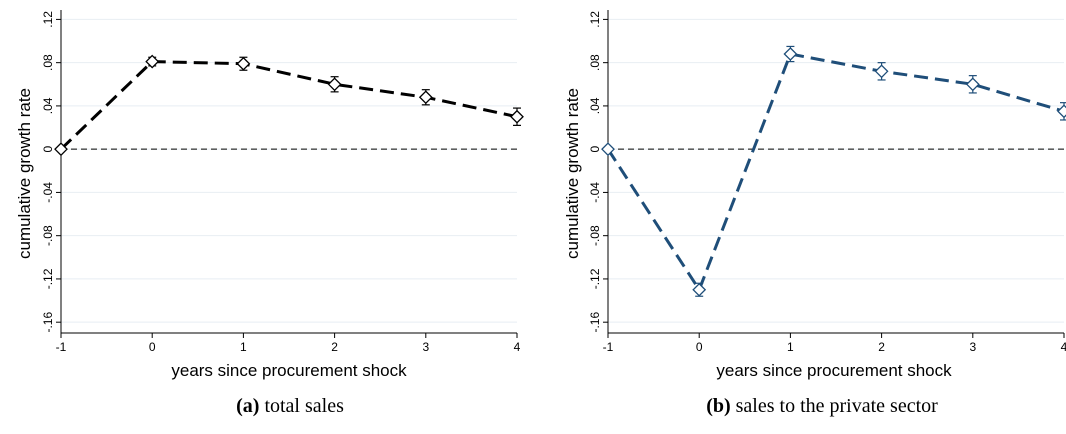  I want to click on series-layer, so click(289, 105).